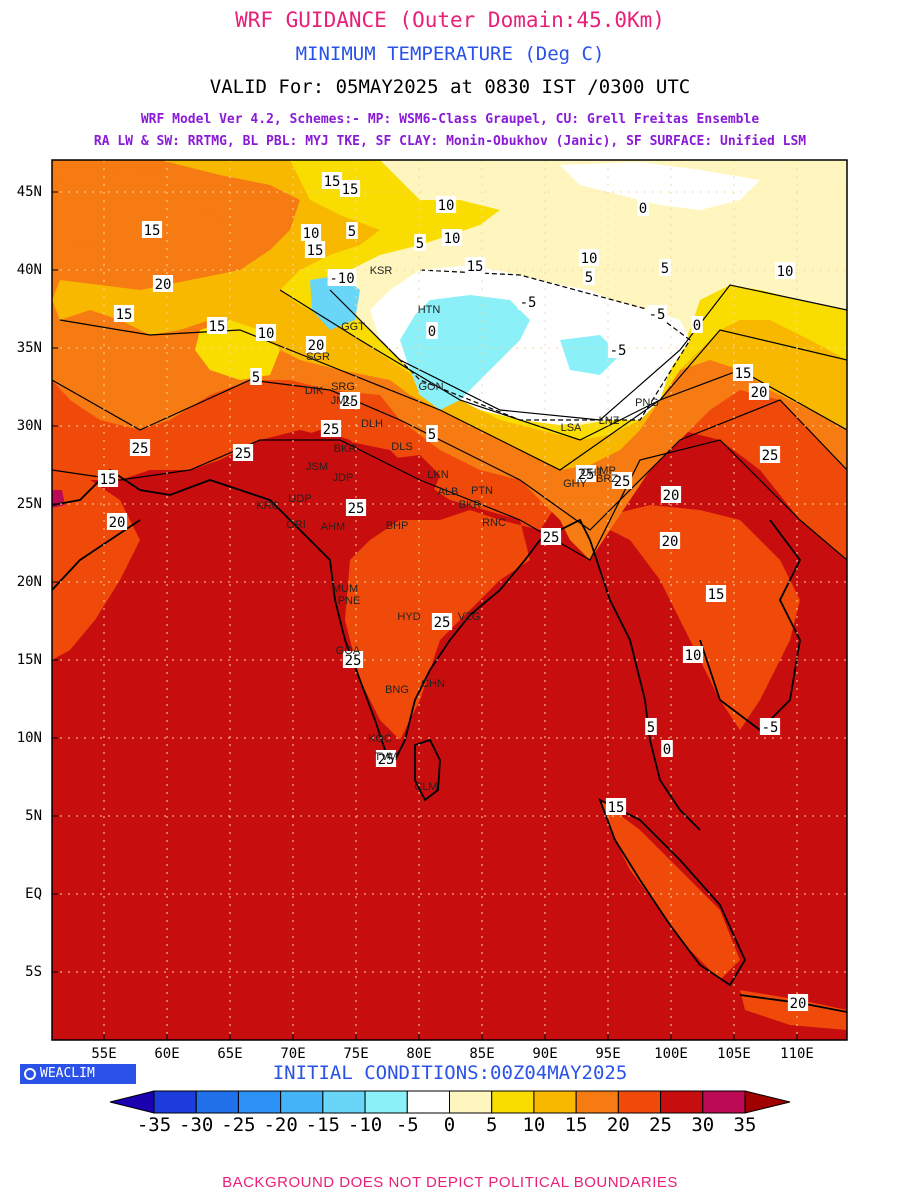 The image size is (900, 1200). Describe the element at coordinates (29, 582) in the screenshot. I see `lat-label-20n: 20N` at that location.